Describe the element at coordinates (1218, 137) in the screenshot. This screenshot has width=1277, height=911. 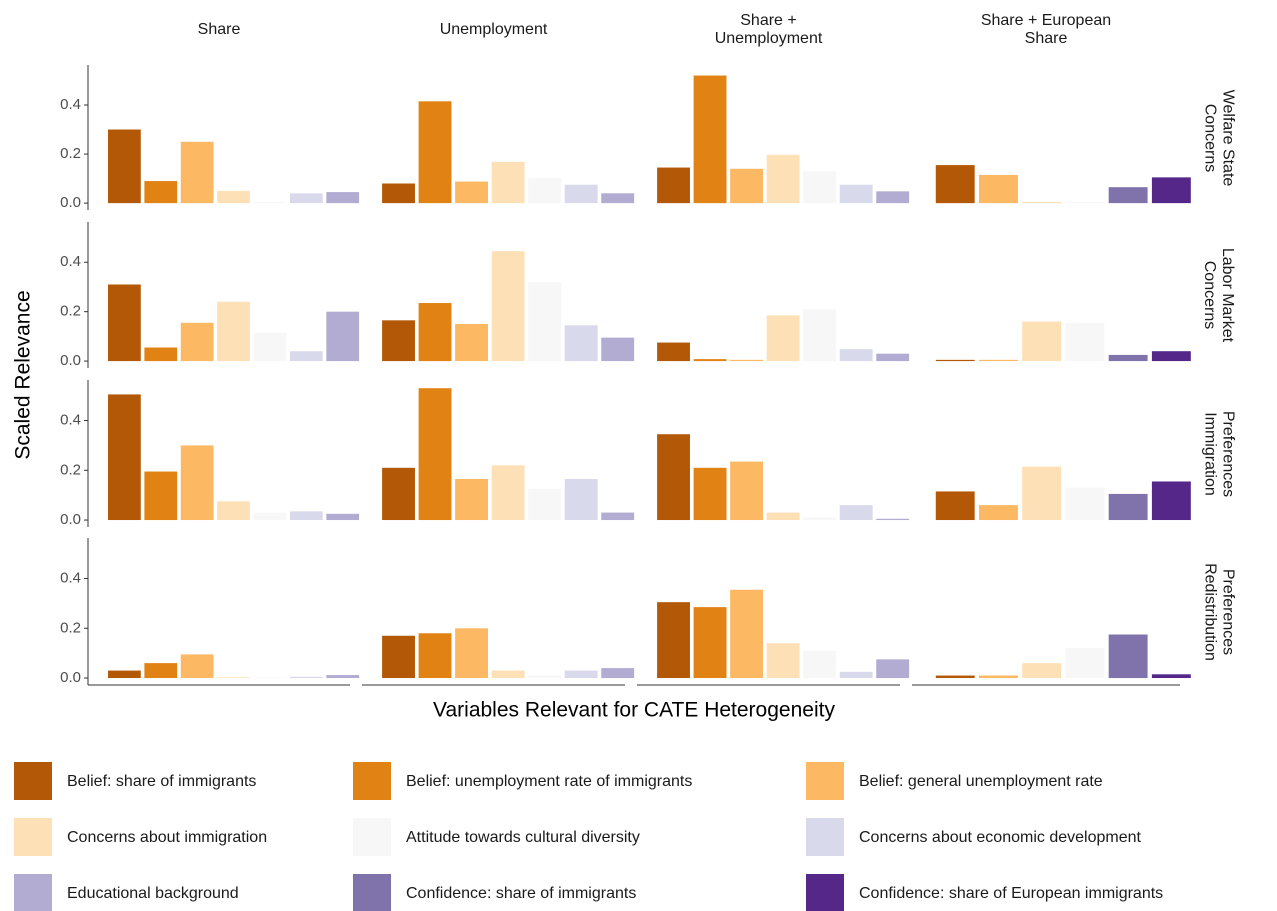
I see `row-strip: Welfare State Concerns` at that location.